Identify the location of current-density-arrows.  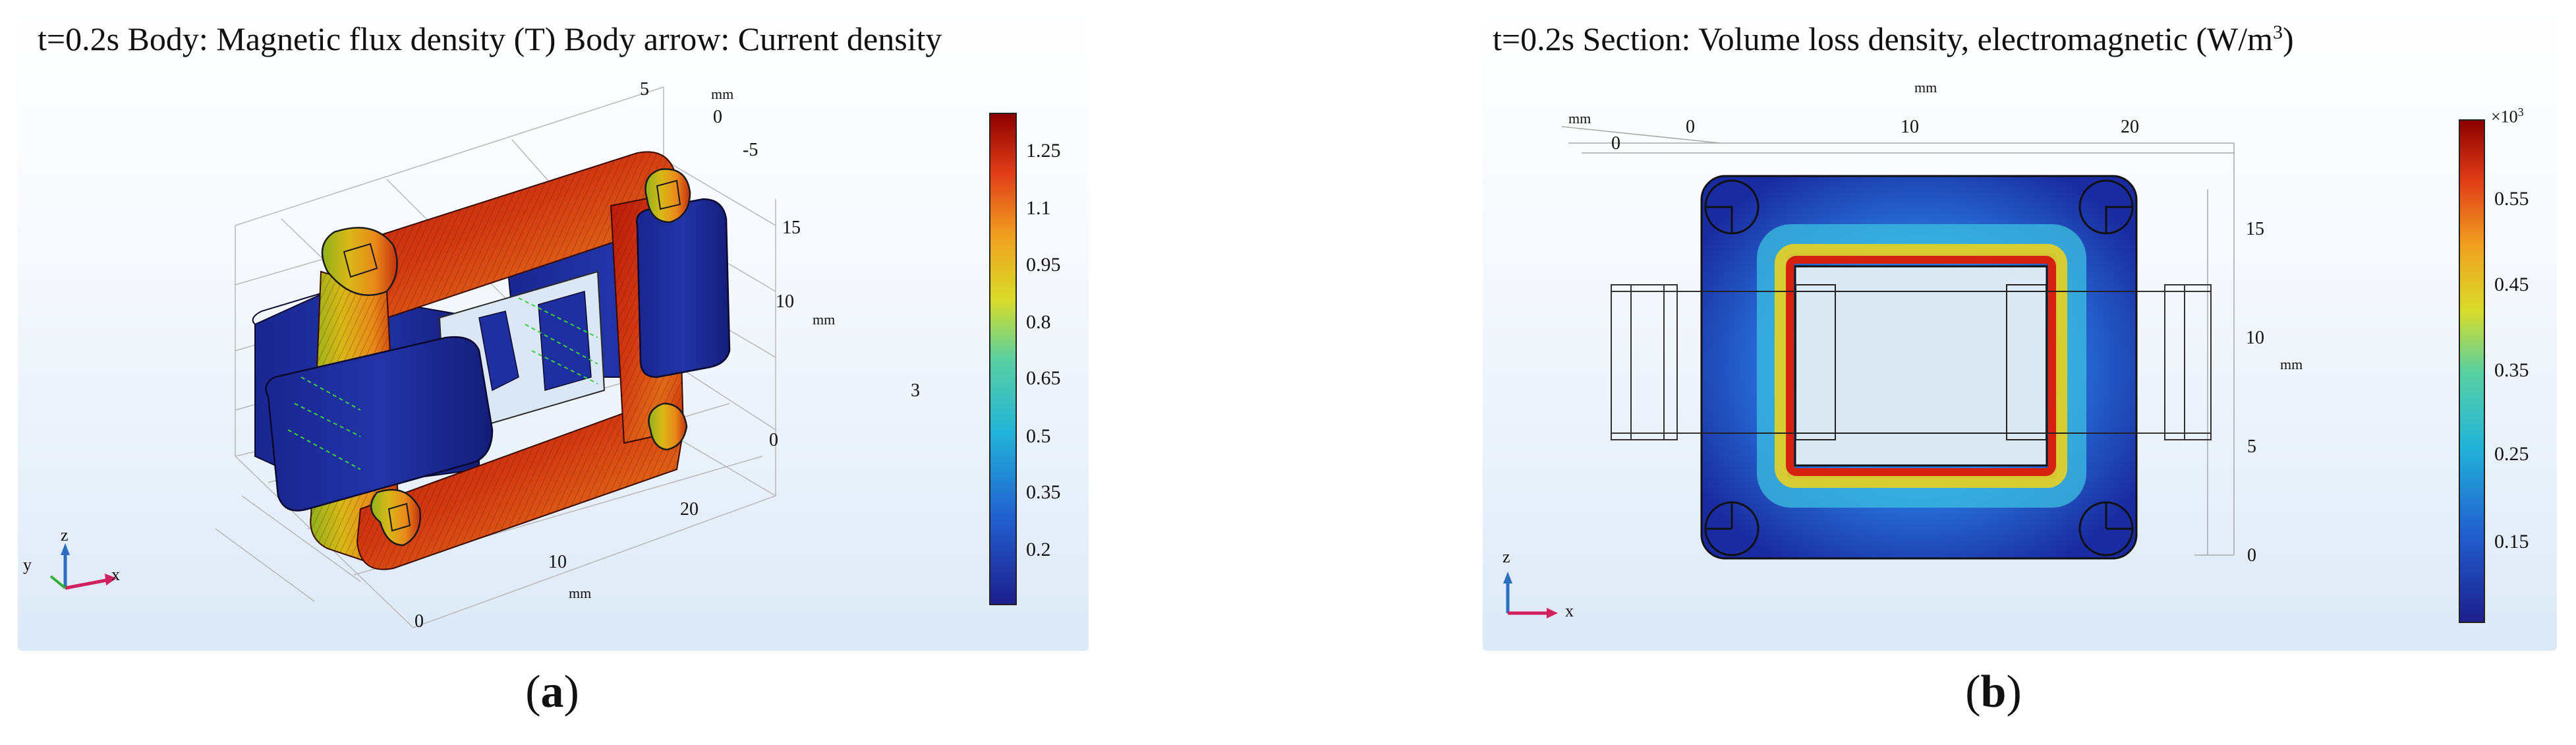
(443, 383).